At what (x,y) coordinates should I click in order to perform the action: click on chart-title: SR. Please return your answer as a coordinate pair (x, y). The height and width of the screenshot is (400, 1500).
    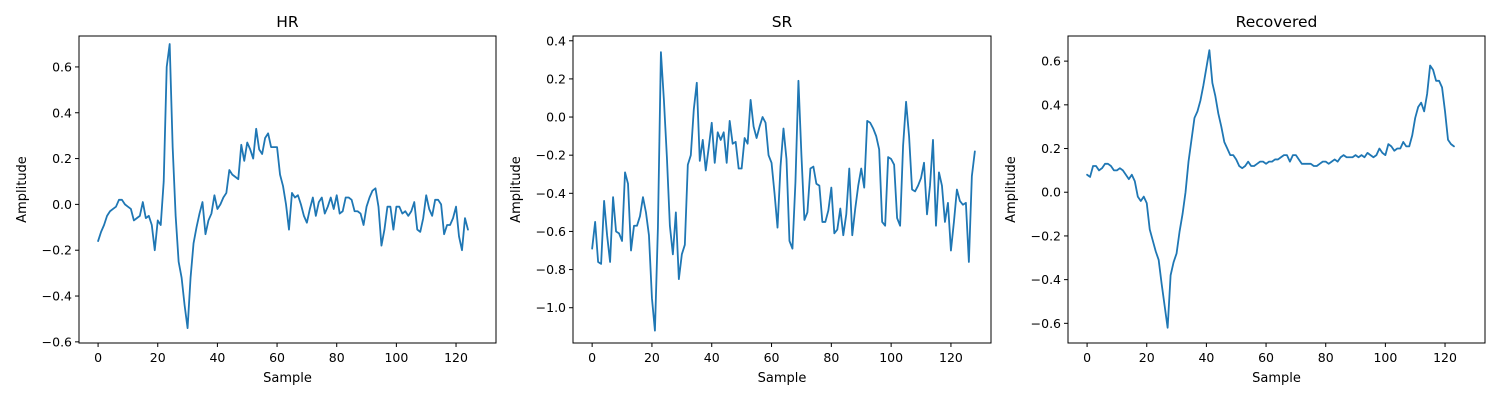
    Looking at the image, I should click on (782, 22).